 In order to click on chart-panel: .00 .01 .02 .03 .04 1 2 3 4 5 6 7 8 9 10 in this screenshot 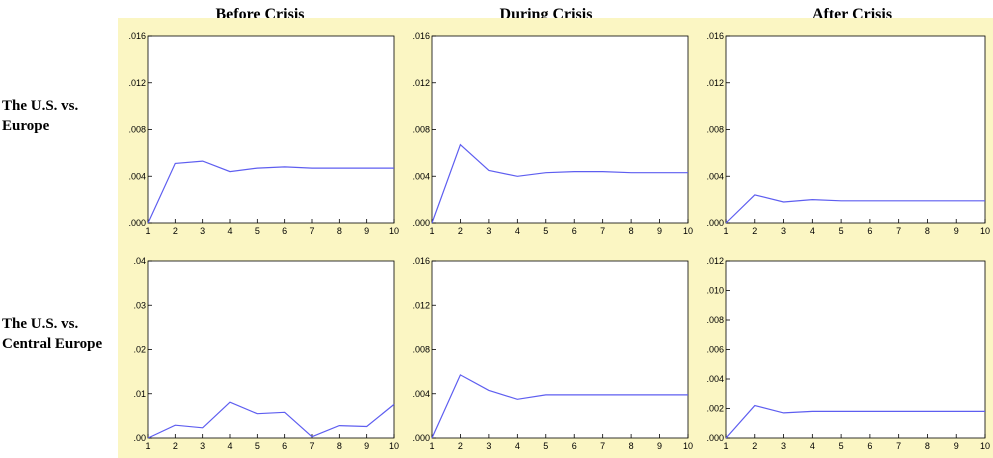, I will do `click(260, 350)`.